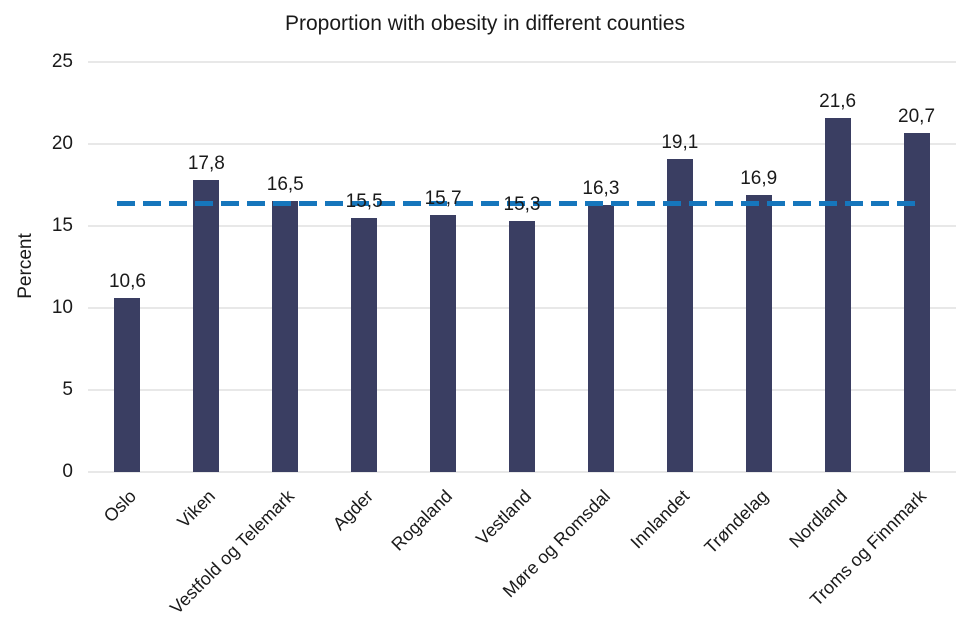 Image resolution: width=970 pixels, height=638 pixels. Describe the element at coordinates (206, 164) in the screenshot. I see `bar-value-label: 17,8` at that location.